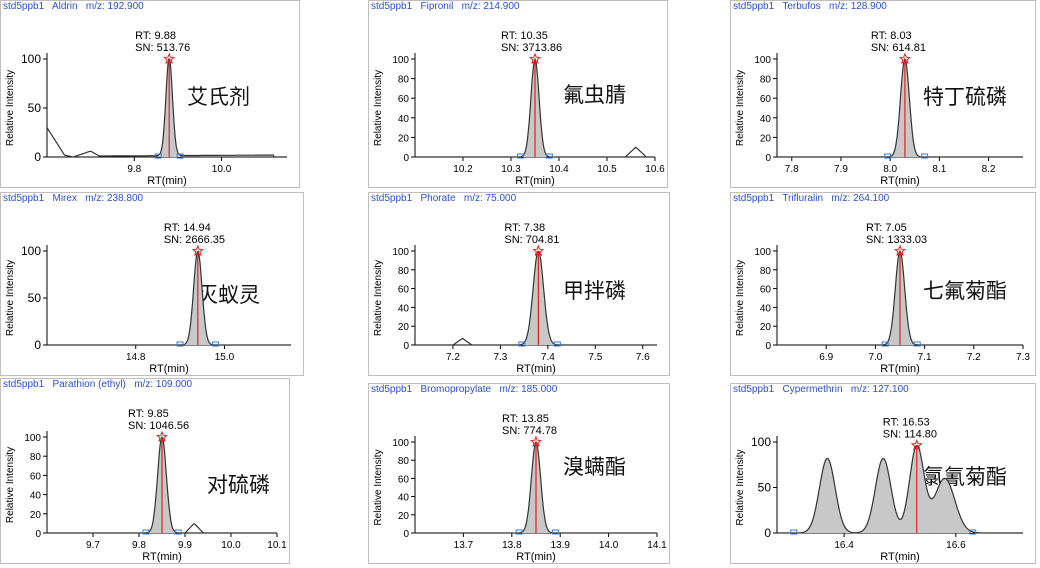  Describe the element at coordinates (965, 291) in the screenshot. I see `compound-name-cn: 七氟菊酯` at that location.